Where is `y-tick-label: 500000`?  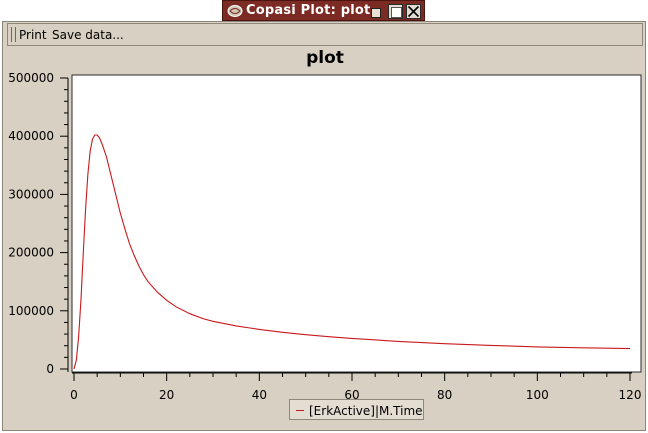
y-tick-label: 500000 is located at coordinates (31, 78).